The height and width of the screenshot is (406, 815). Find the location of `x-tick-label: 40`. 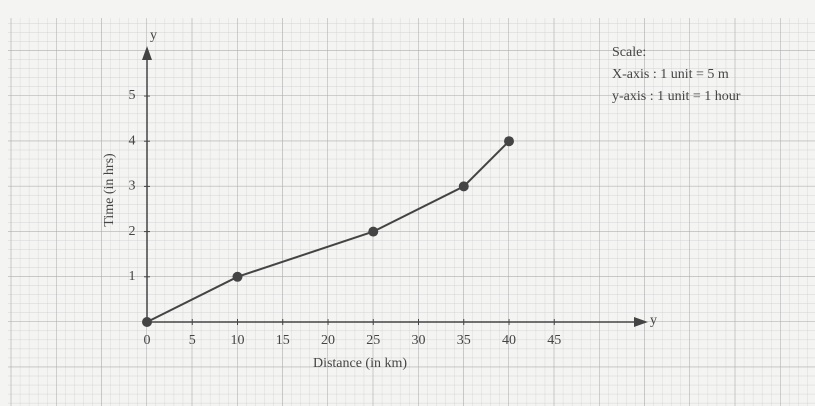

x-tick-label: 40 is located at coordinates (509, 340).